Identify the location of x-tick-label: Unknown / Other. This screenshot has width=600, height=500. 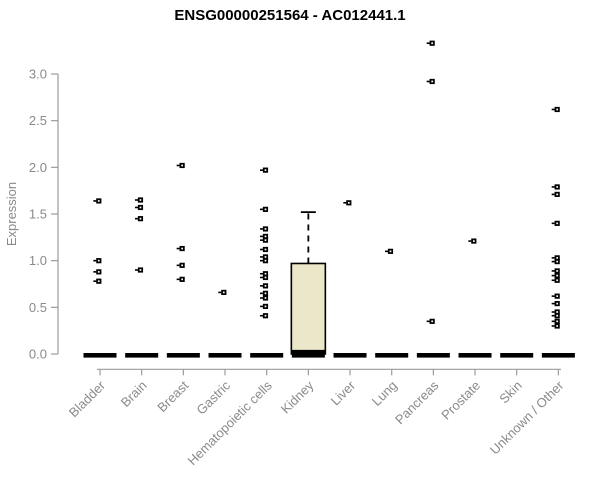
(527, 417).